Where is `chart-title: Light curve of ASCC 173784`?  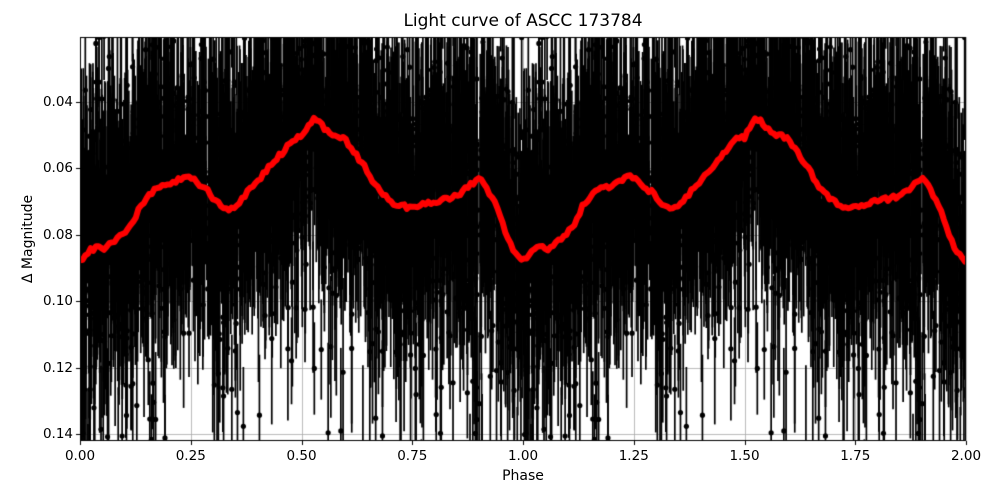 chart-title: Light curve of ASCC 173784 is located at coordinates (523, 21).